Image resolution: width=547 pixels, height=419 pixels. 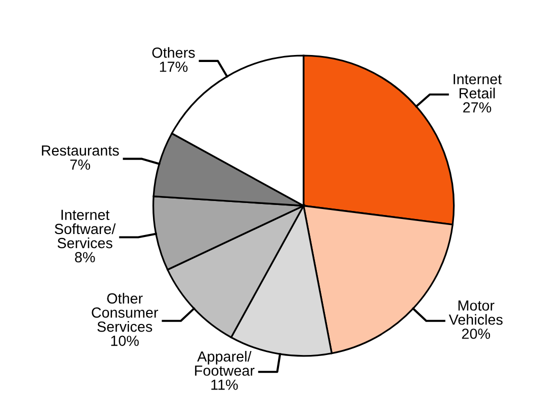 What do you see at coordinates (80, 165) in the screenshot?
I see `data-label: 7%` at bounding box center [80, 165].